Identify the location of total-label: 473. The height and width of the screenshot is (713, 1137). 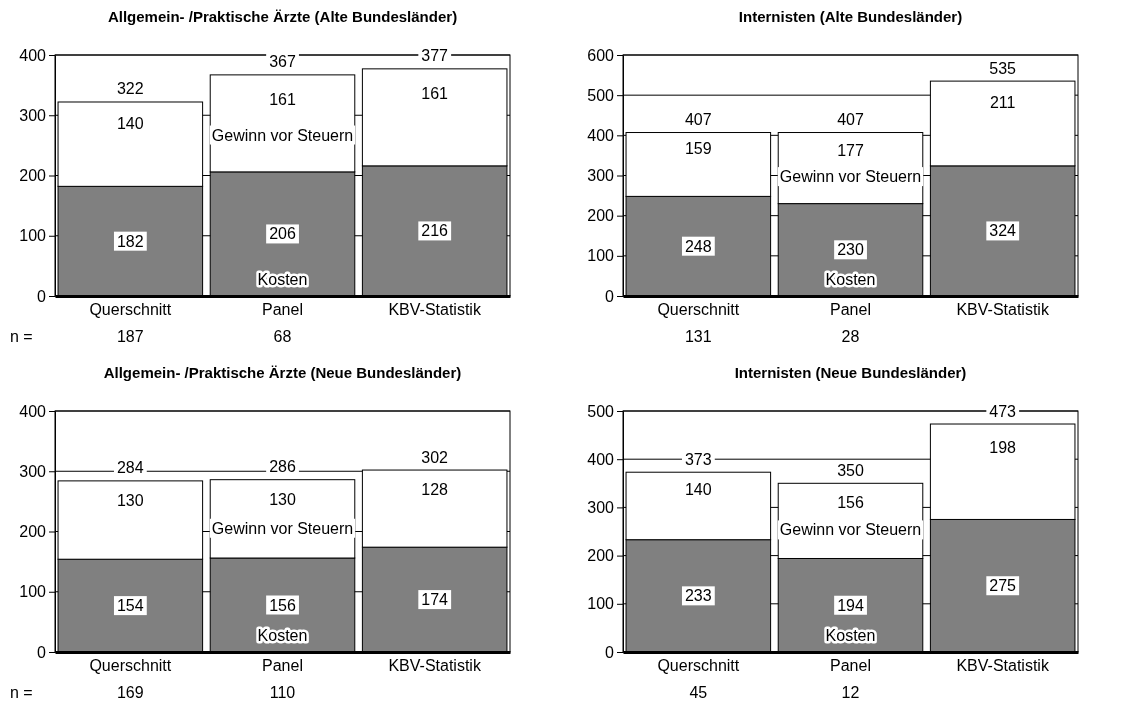
(1003, 411).